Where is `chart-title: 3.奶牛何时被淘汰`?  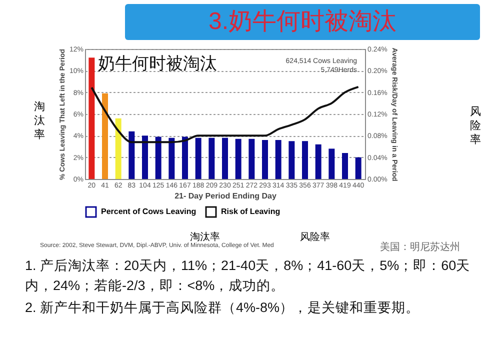
chart-title: 3.奶牛何时被淘汰 is located at coordinates (302, 22).